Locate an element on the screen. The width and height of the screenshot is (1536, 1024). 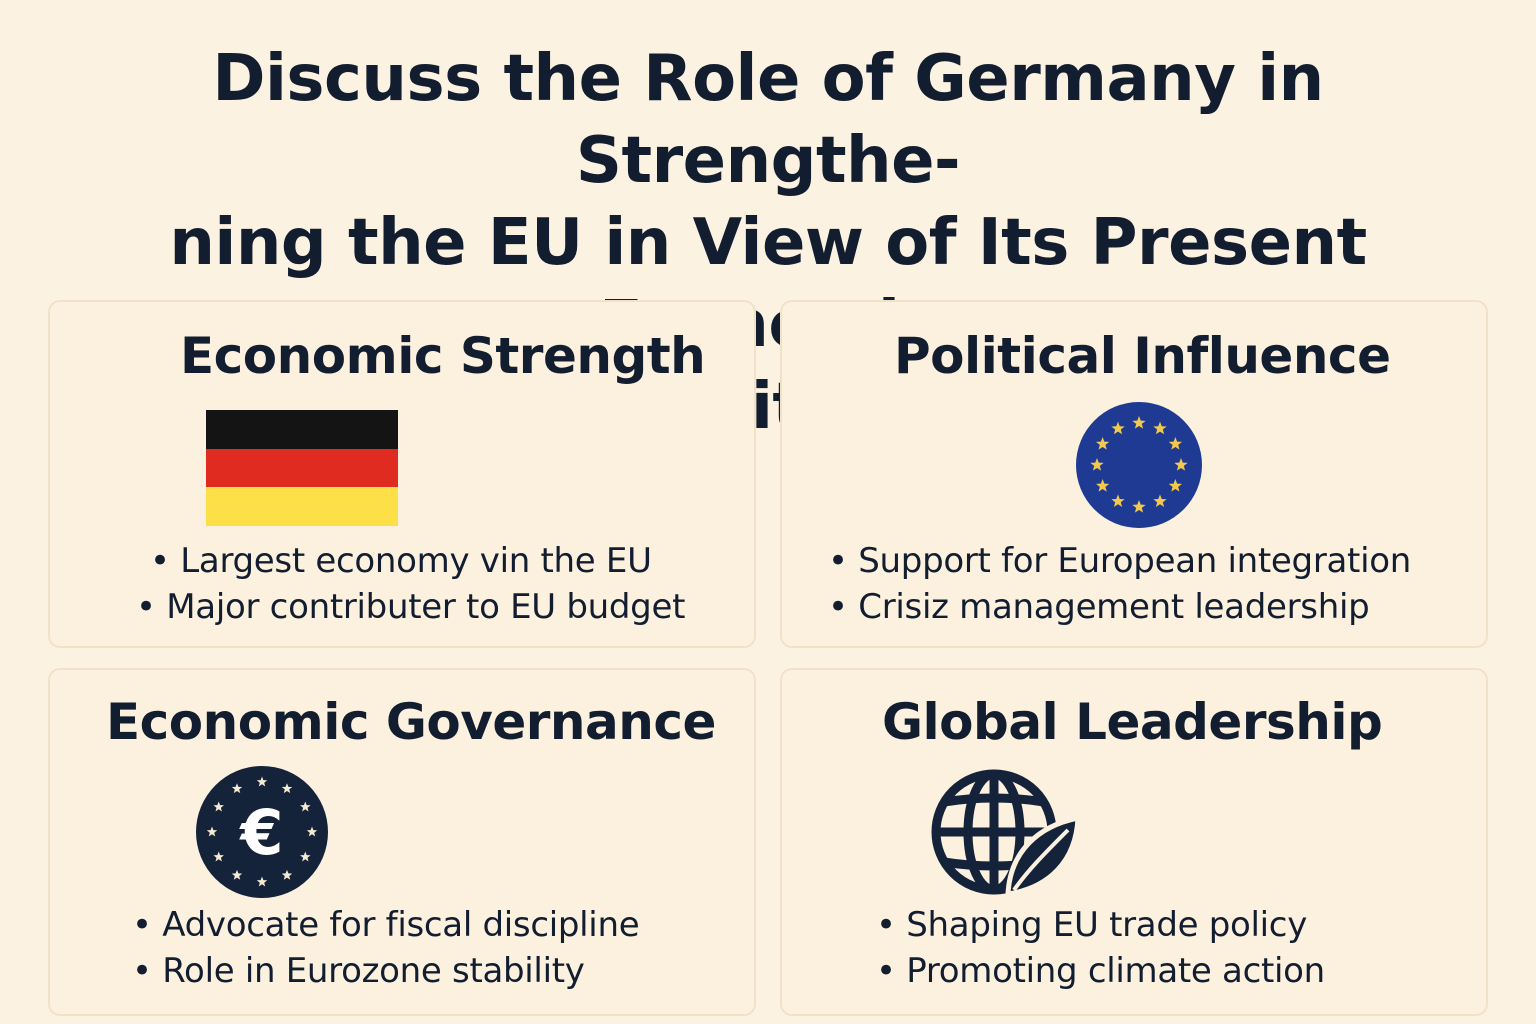
bullet-item: Support for European integration is located at coordinates (1119, 561).